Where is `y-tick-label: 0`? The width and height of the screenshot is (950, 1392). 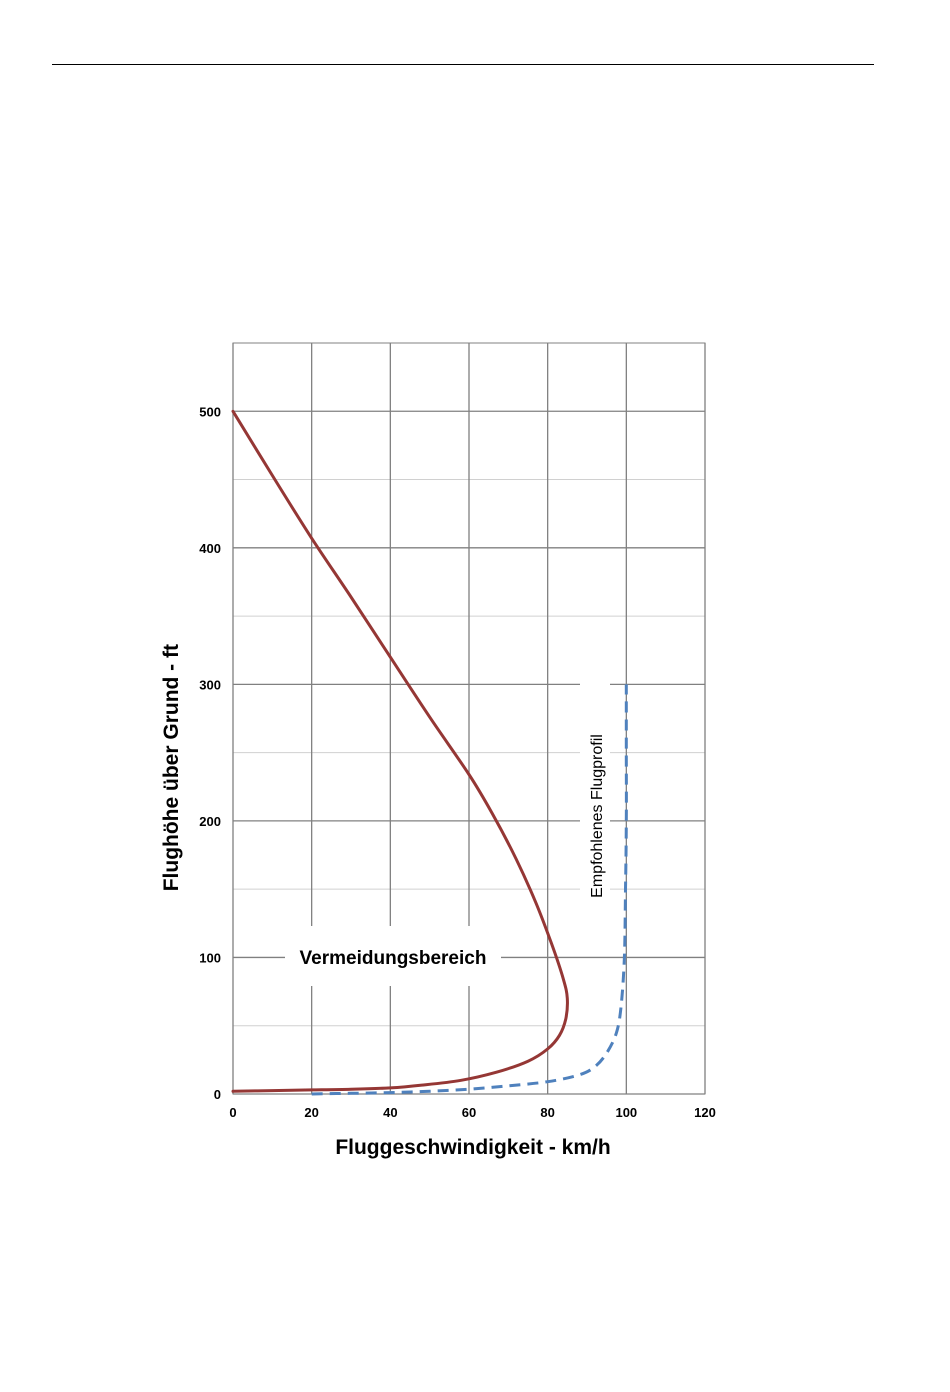 y-tick-label: 0 is located at coordinates (217, 1094).